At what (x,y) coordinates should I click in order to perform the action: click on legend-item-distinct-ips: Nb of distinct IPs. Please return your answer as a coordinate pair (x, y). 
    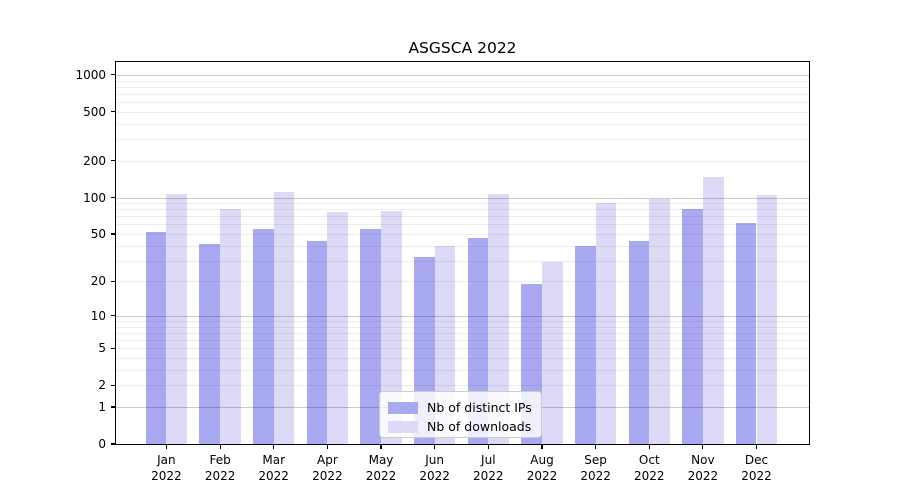
    Looking at the image, I should click on (460, 407).